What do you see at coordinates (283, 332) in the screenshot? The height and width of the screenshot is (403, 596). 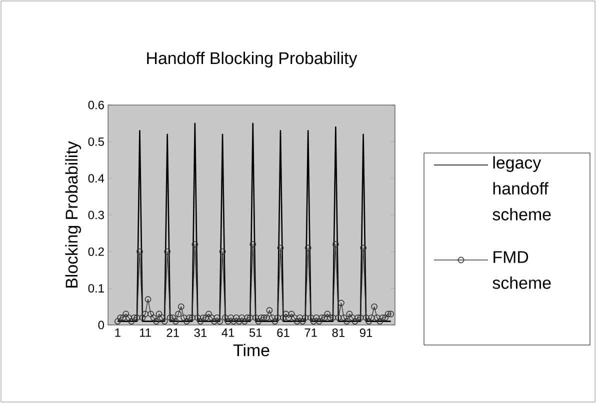 I see `x-tick-label: 61` at bounding box center [283, 332].